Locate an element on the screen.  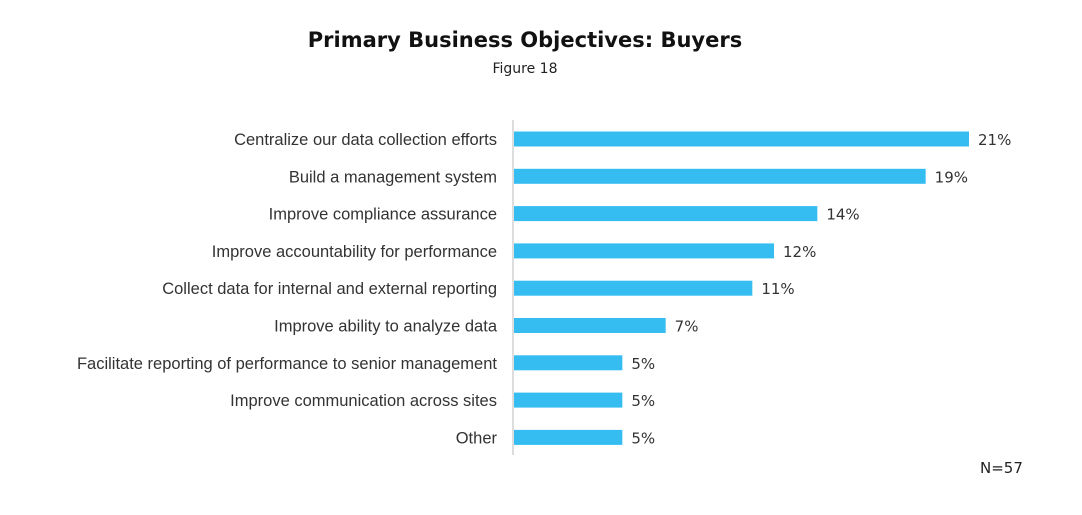
chart-title: Primary Business Objectives: Buyers is located at coordinates (525, 40).